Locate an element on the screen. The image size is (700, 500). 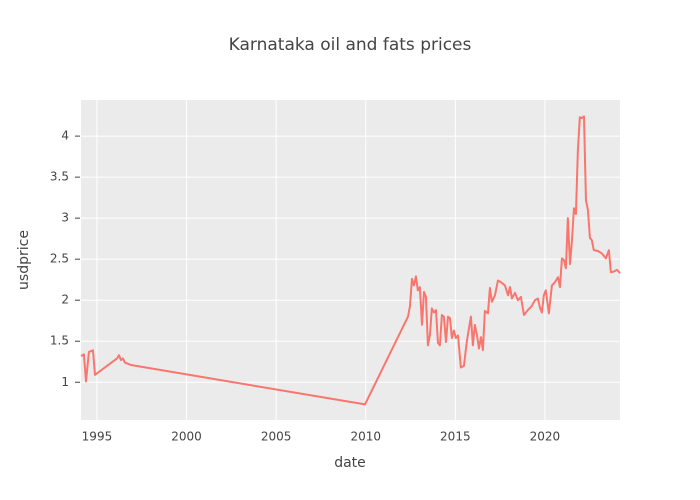
chart-title: Karnataka oil and fats prices is located at coordinates (350, 45).